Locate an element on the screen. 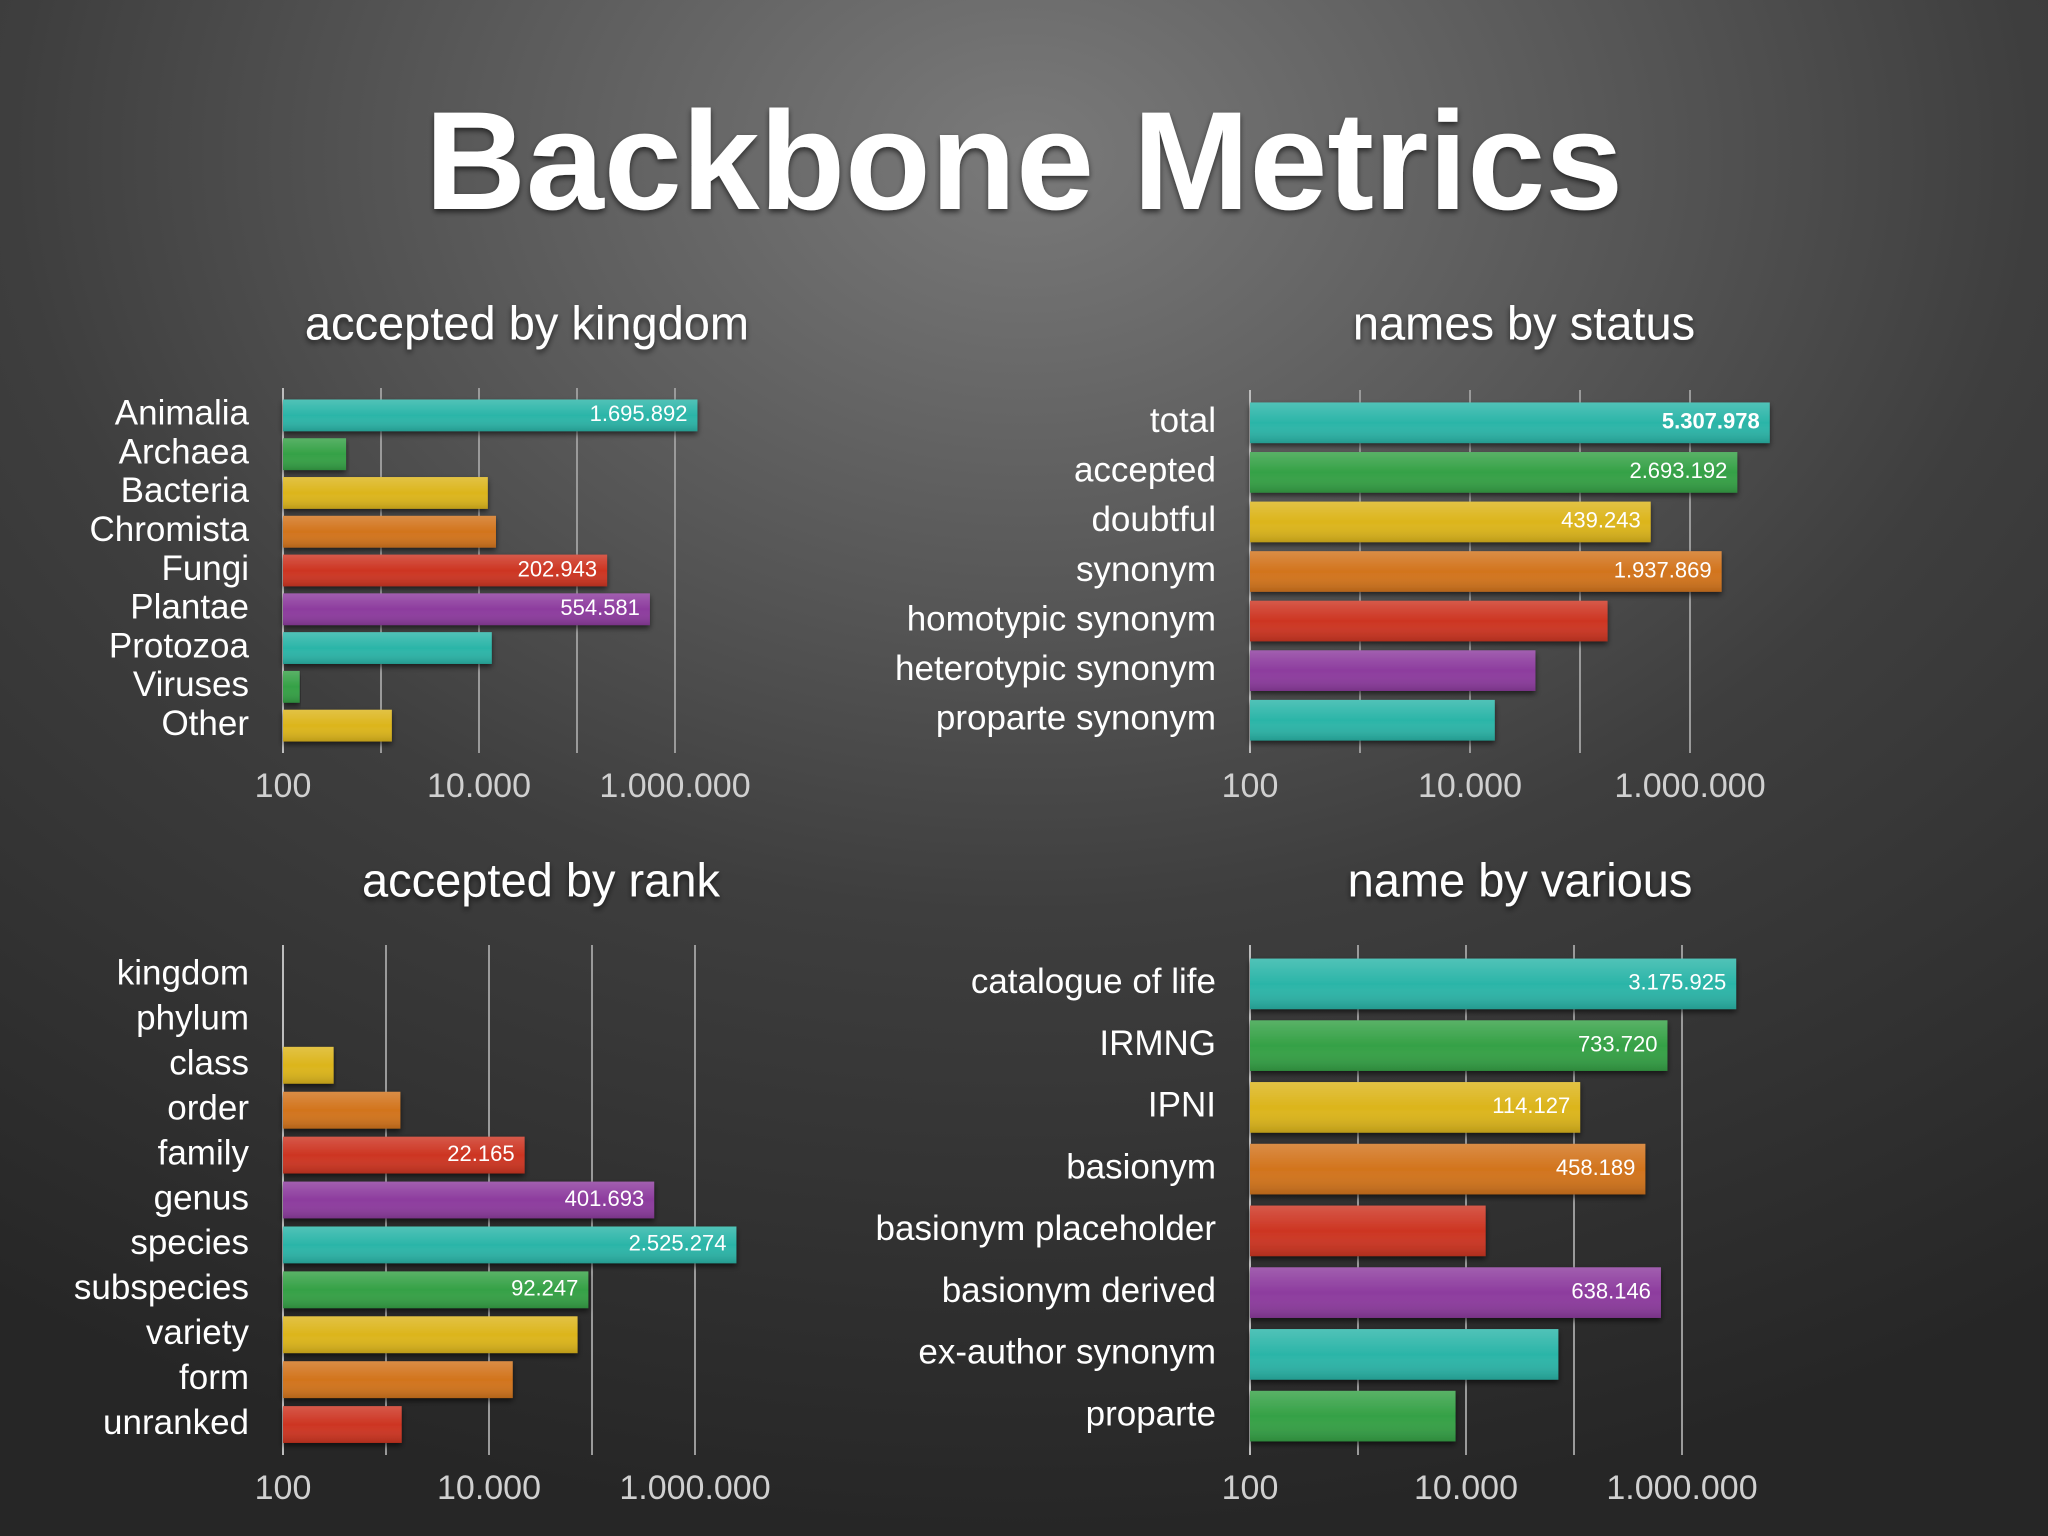 The image size is (2048, 1536). category-label: IRMNG is located at coordinates (1157, 1043).